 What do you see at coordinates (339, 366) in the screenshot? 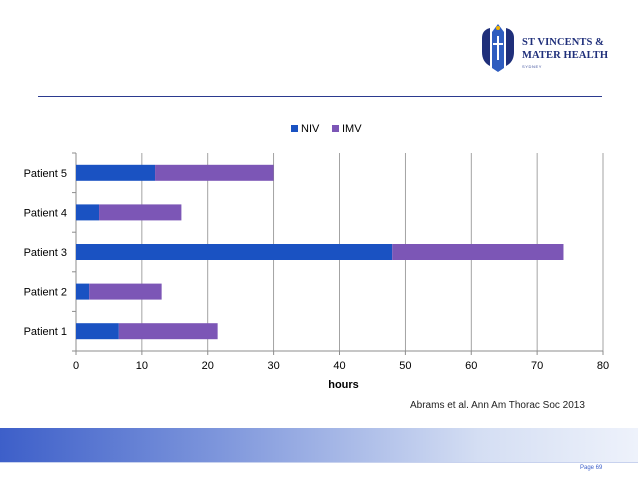
I see `x-tick-label: 40` at bounding box center [339, 366].